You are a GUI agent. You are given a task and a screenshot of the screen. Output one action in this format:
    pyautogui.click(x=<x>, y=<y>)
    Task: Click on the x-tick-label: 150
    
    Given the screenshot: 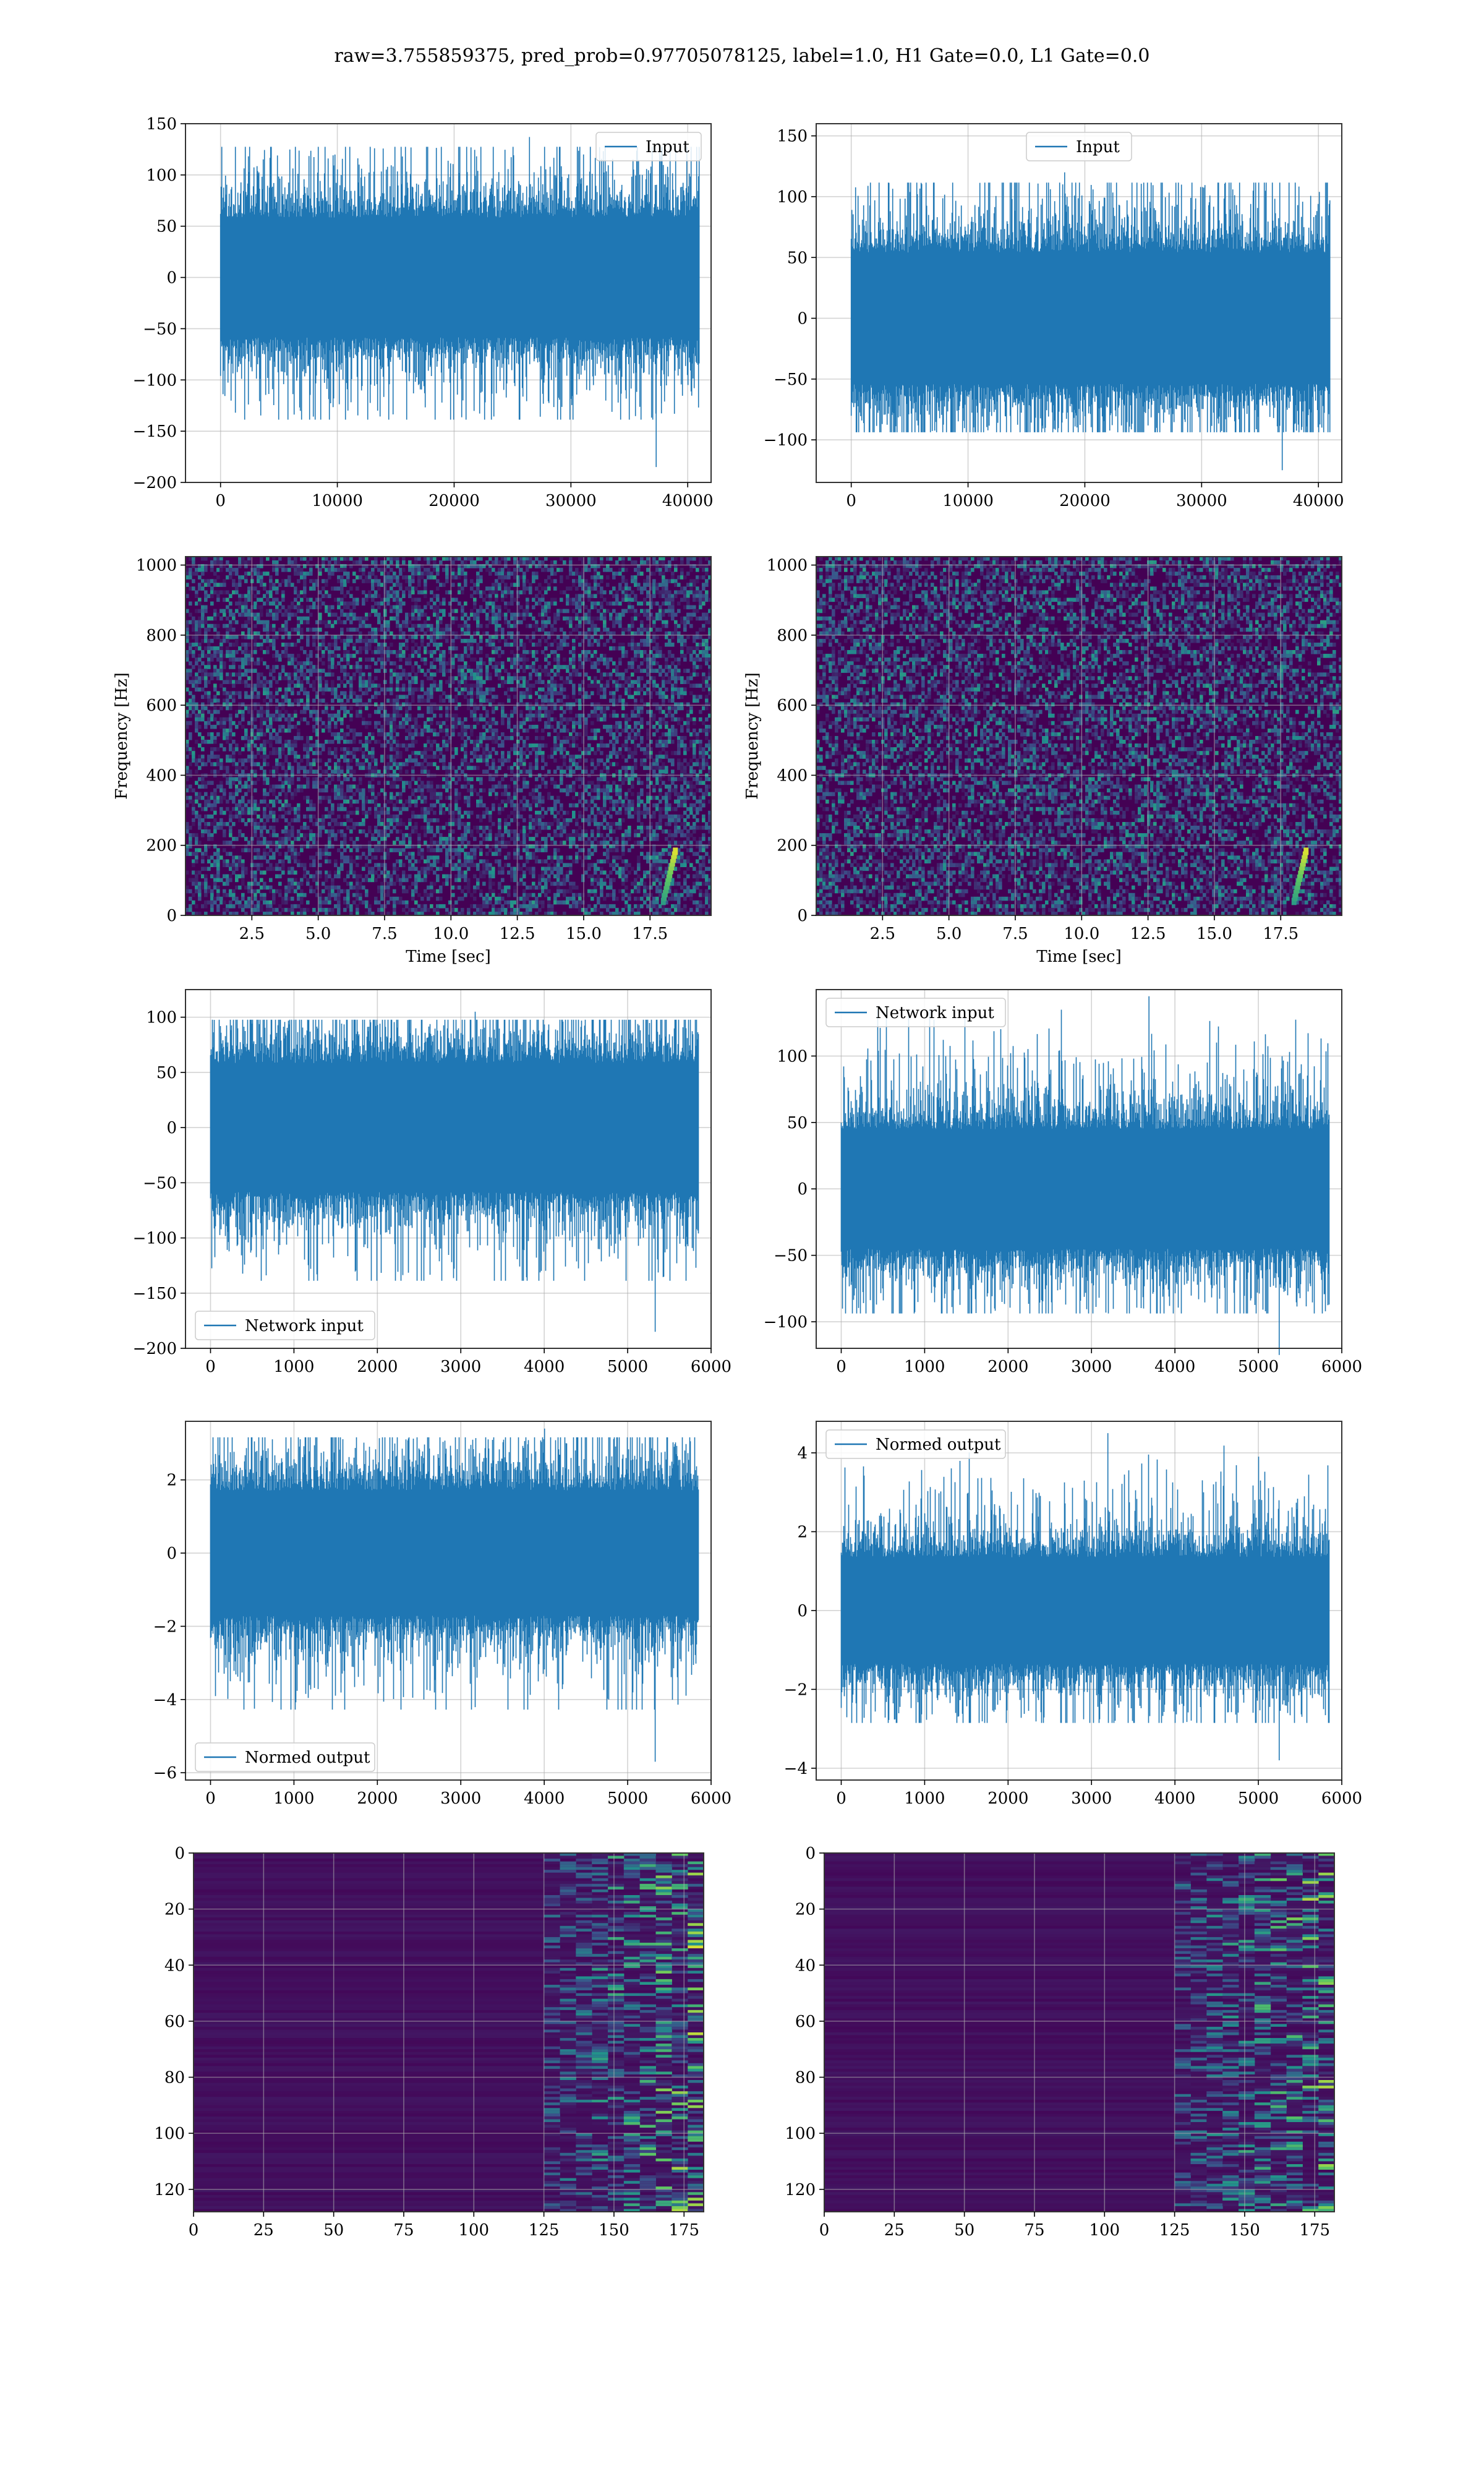 What is the action you would take?
    pyautogui.click(x=614, y=2230)
    